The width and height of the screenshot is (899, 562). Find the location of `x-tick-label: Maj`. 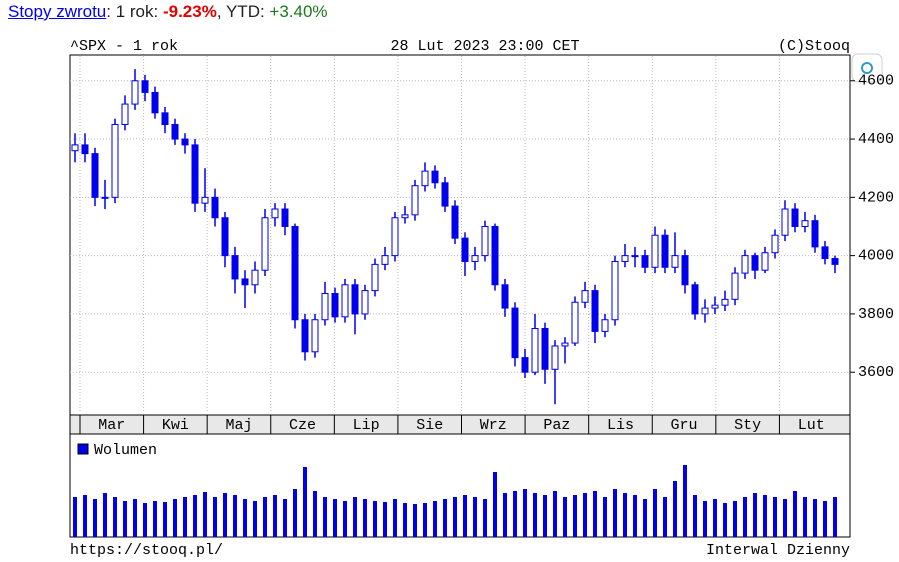

x-tick-label: Maj is located at coordinates (238, 425).